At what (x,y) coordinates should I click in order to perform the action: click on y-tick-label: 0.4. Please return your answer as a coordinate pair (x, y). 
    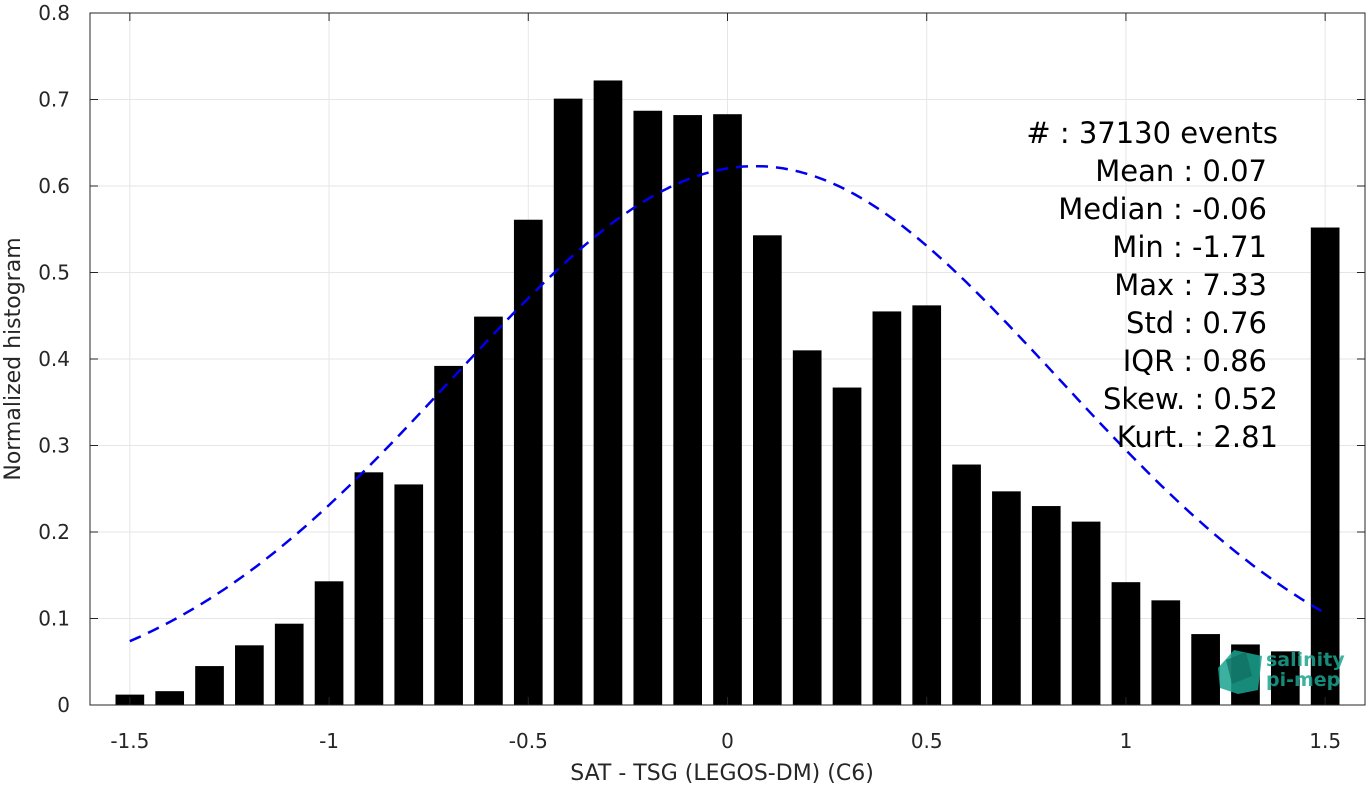
    Looking at the image, I should click on (54, 359).